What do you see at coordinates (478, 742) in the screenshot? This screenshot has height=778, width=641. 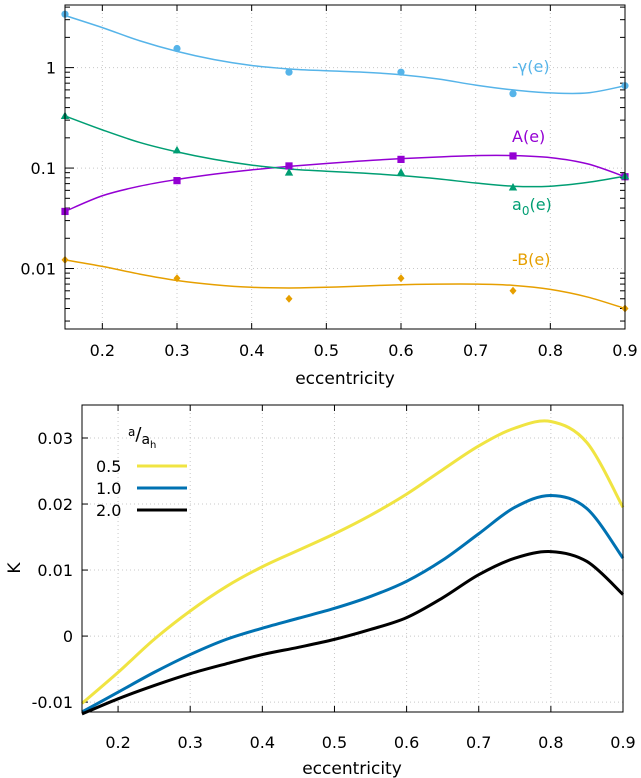 I see `bottom-x-tick-label: 0.7` at bounding box center [478, 742].